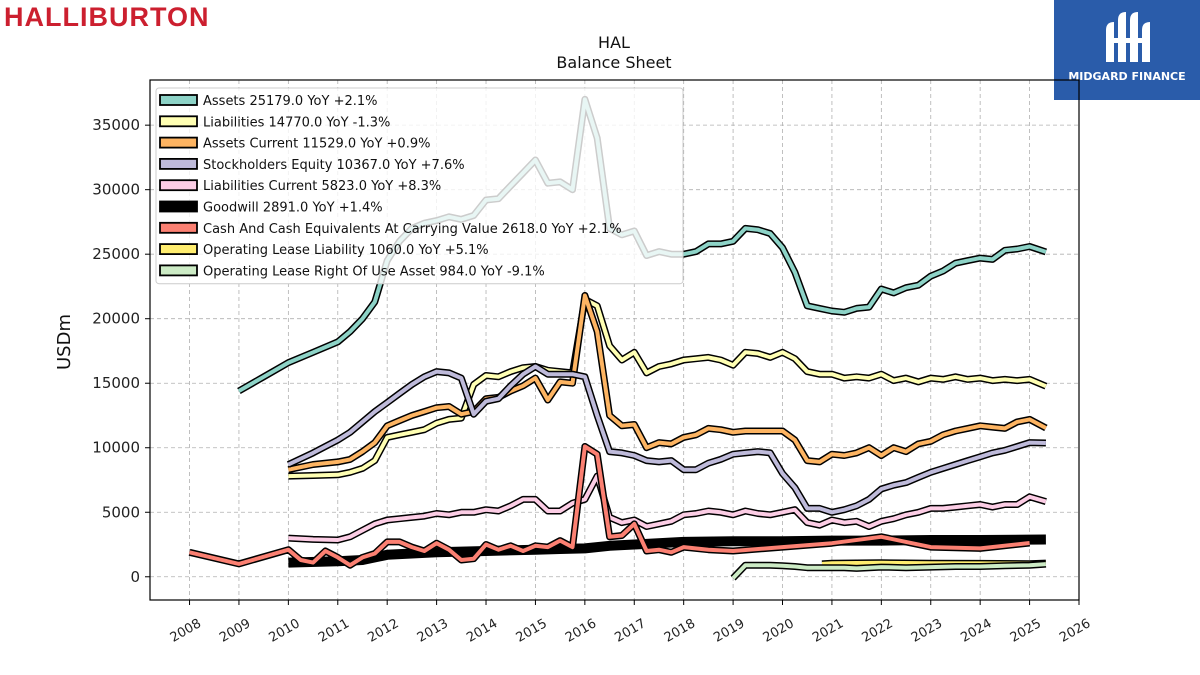  I want to click on x-tick-label: 2012, so click(383, 631).